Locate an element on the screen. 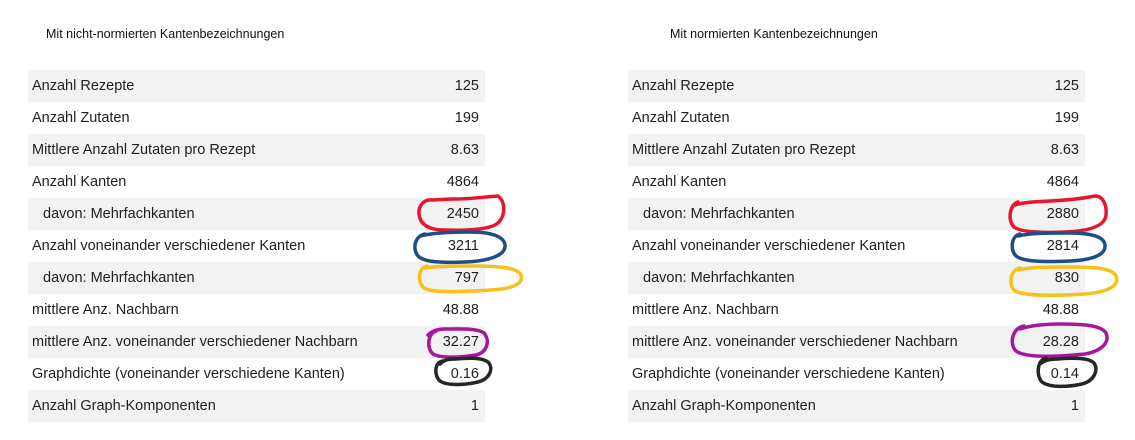  row-value: 2450 is located at coordinates (457, 214).